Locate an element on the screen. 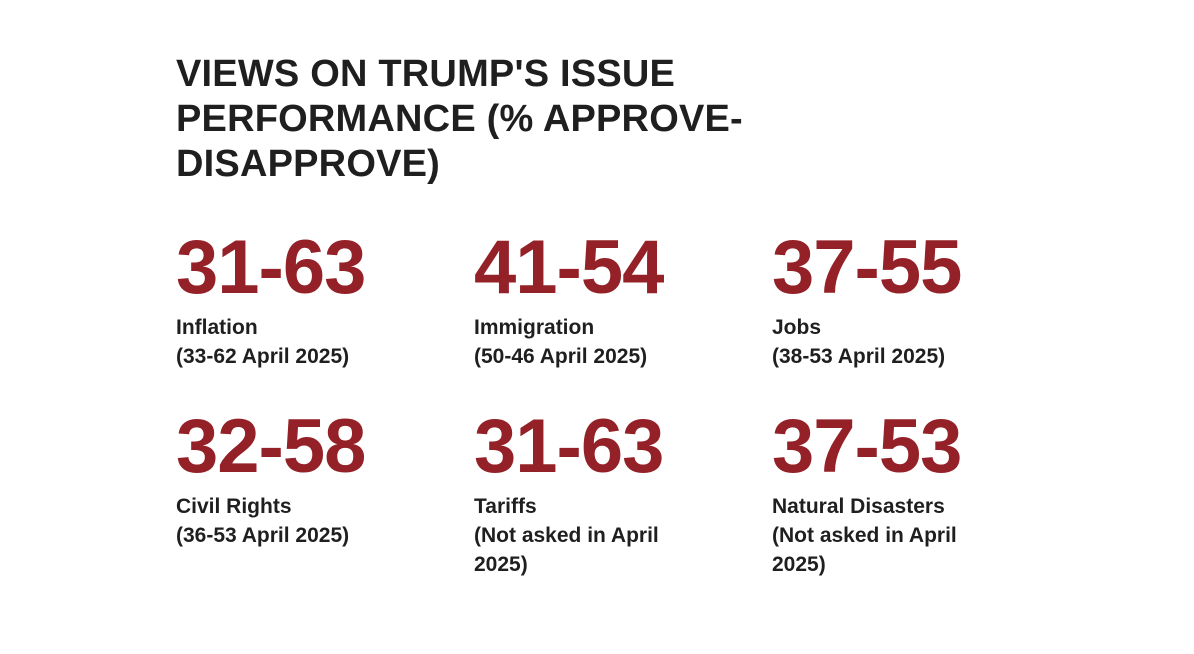  stat-value: 32-58 is located at coordinates (271, 446).